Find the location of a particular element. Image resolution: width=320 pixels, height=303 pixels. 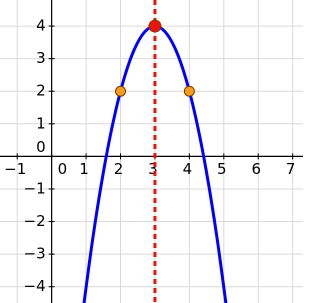

y-tick-label: 0 is located at coordinates (41, 147).